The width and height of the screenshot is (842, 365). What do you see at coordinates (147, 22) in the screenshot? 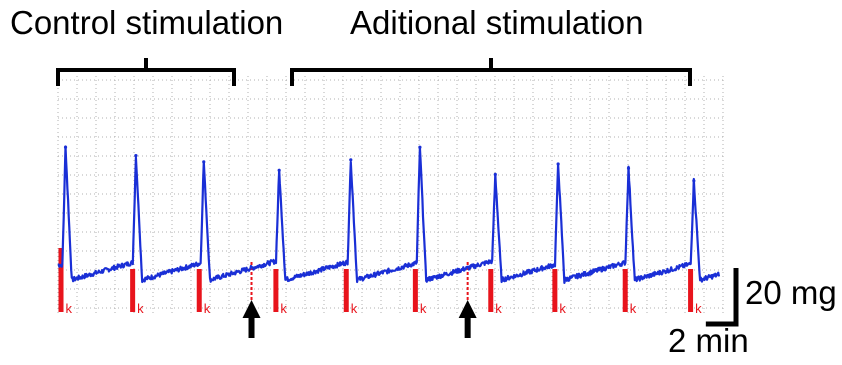
I see `control-stimulation-label: Control stimulation` at bounding box center [147, 22].